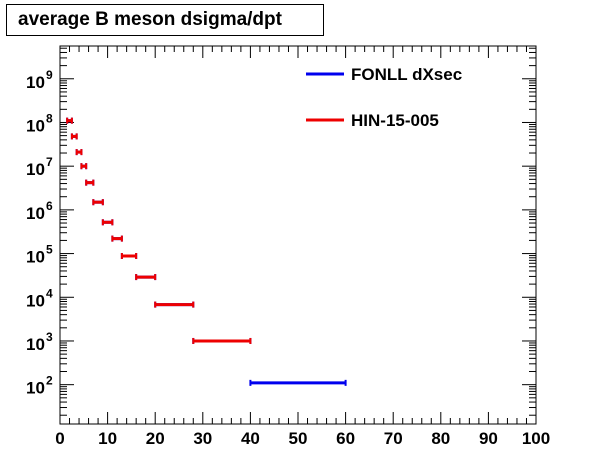 Image resolution: width=596 pixels, height=472 pixels. I want to click on x-tick-label: 20, so click(155, 438).